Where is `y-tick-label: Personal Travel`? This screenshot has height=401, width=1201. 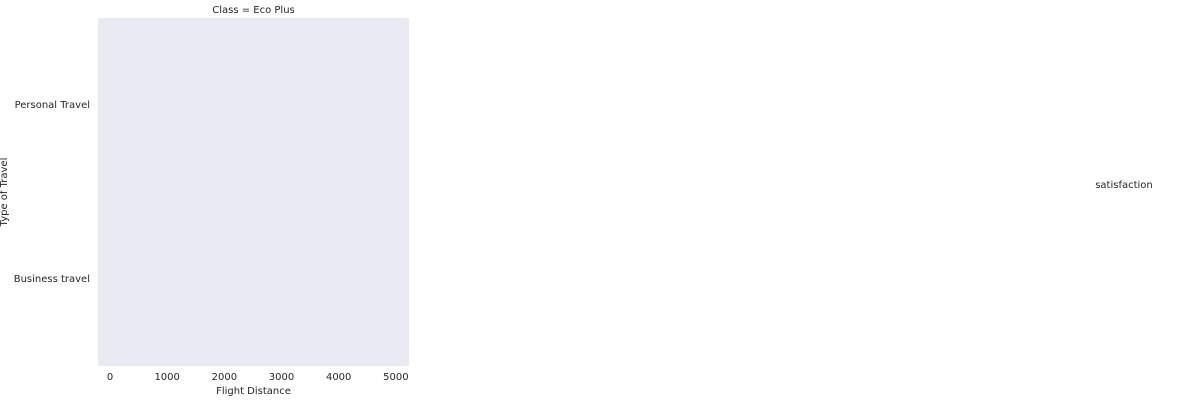 y-tick-label: Personal Travel is located at coordinates (52, 105).